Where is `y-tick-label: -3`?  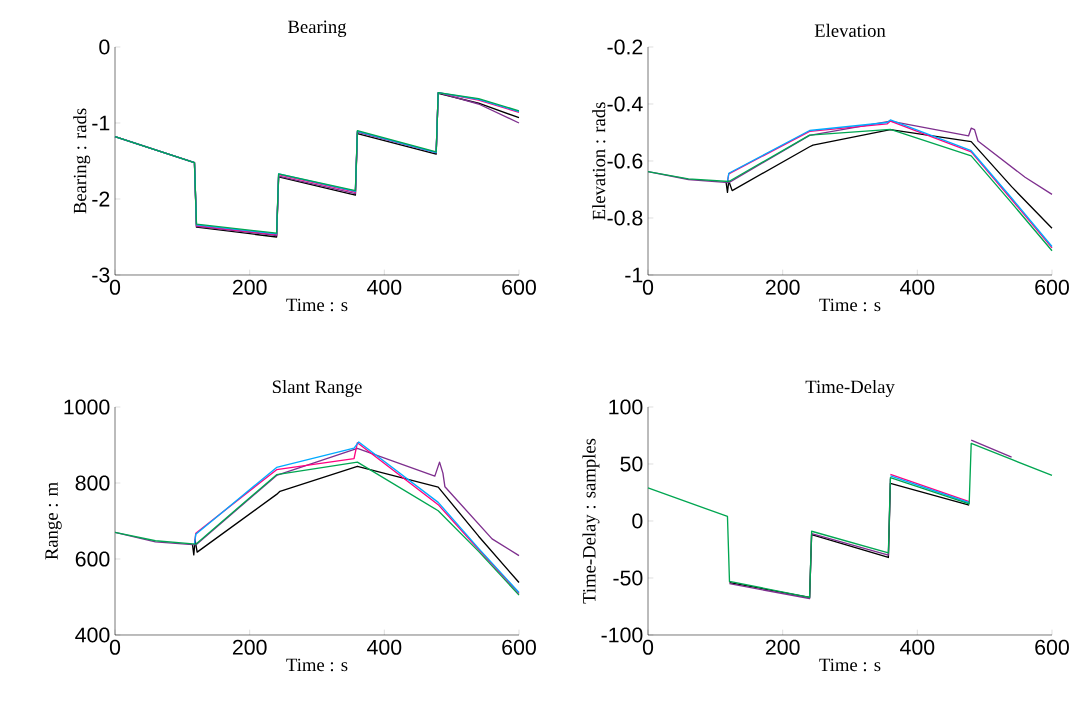
y-tick-label: -3 is located at coordinates (101, 275).